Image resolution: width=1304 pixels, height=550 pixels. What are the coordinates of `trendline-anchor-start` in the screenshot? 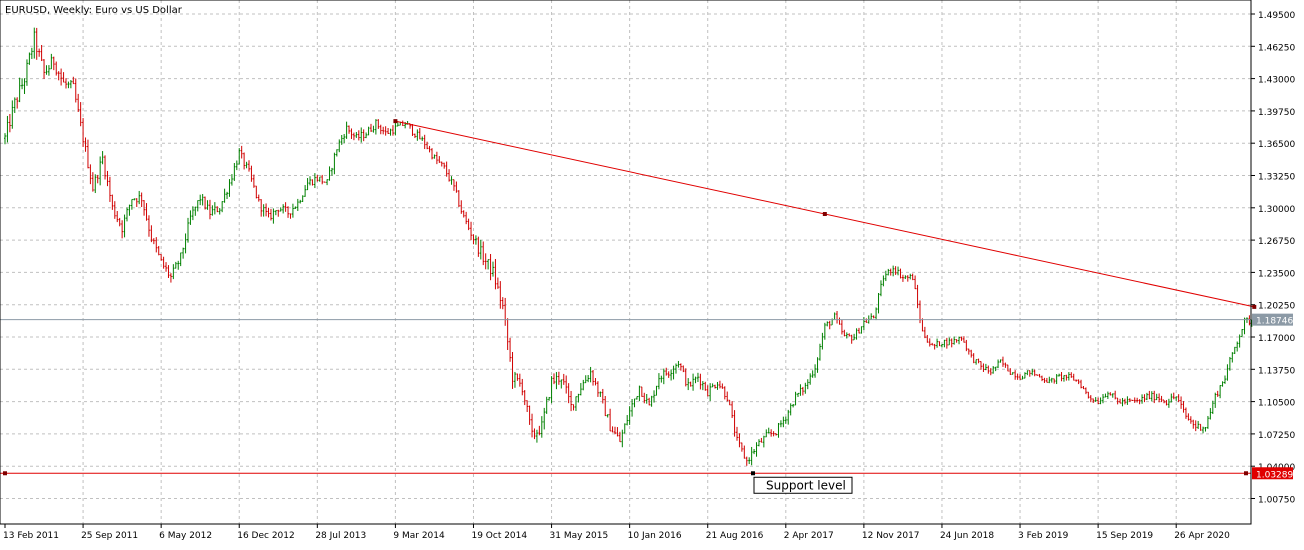 It's located at (395, 121).